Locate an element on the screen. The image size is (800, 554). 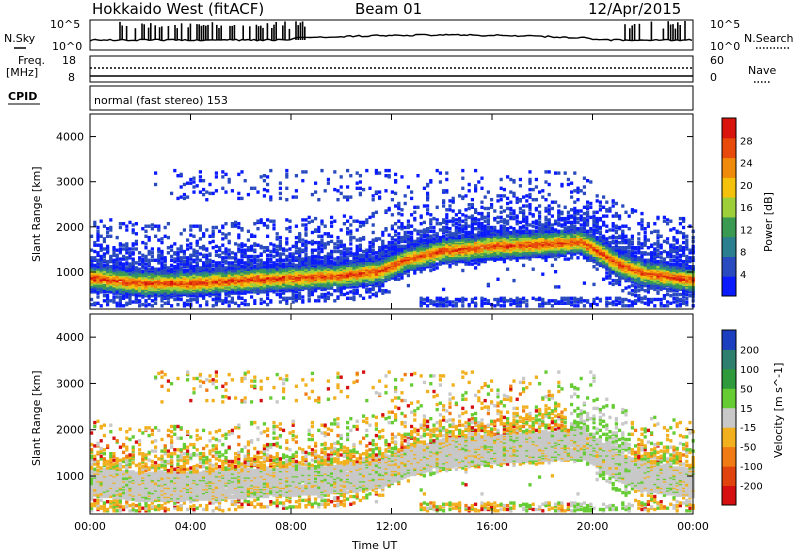
date-label: 12/Apr/2015 is located at coordinates (634, 9).